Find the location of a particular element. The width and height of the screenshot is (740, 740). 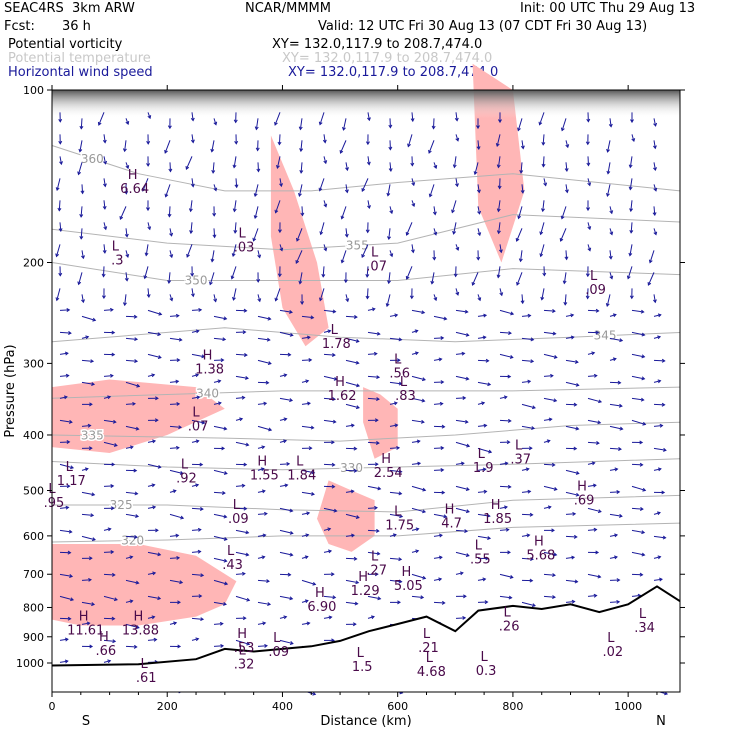

pv-extremum: L.03 is located at coordinates (244, 241).